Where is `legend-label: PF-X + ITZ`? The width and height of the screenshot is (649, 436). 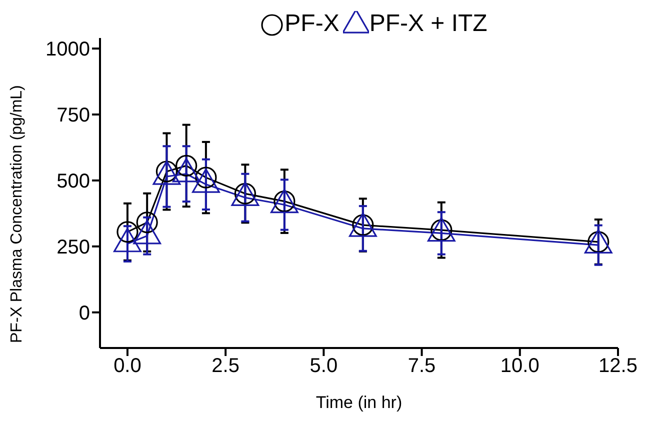
legend-label: PF-X + ITZ is located at coordinates (428, 24).